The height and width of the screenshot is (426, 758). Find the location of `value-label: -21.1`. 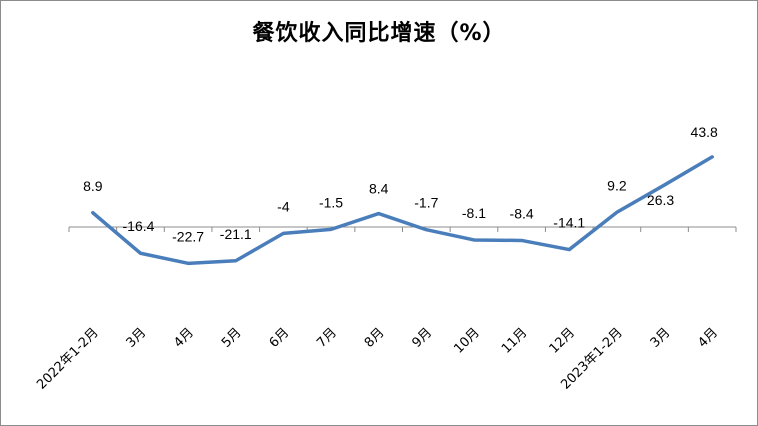

value-label: -21.1 is located at coordinates (236, 234).